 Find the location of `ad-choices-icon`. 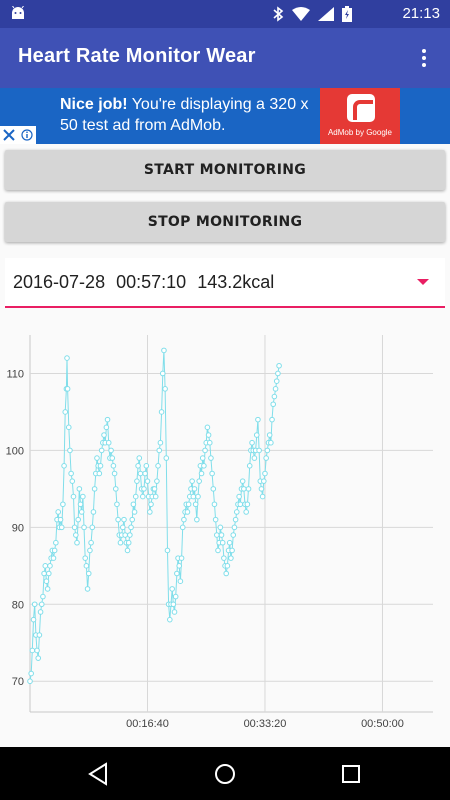

ad-choices-icon is located at coordinates (18, 135).